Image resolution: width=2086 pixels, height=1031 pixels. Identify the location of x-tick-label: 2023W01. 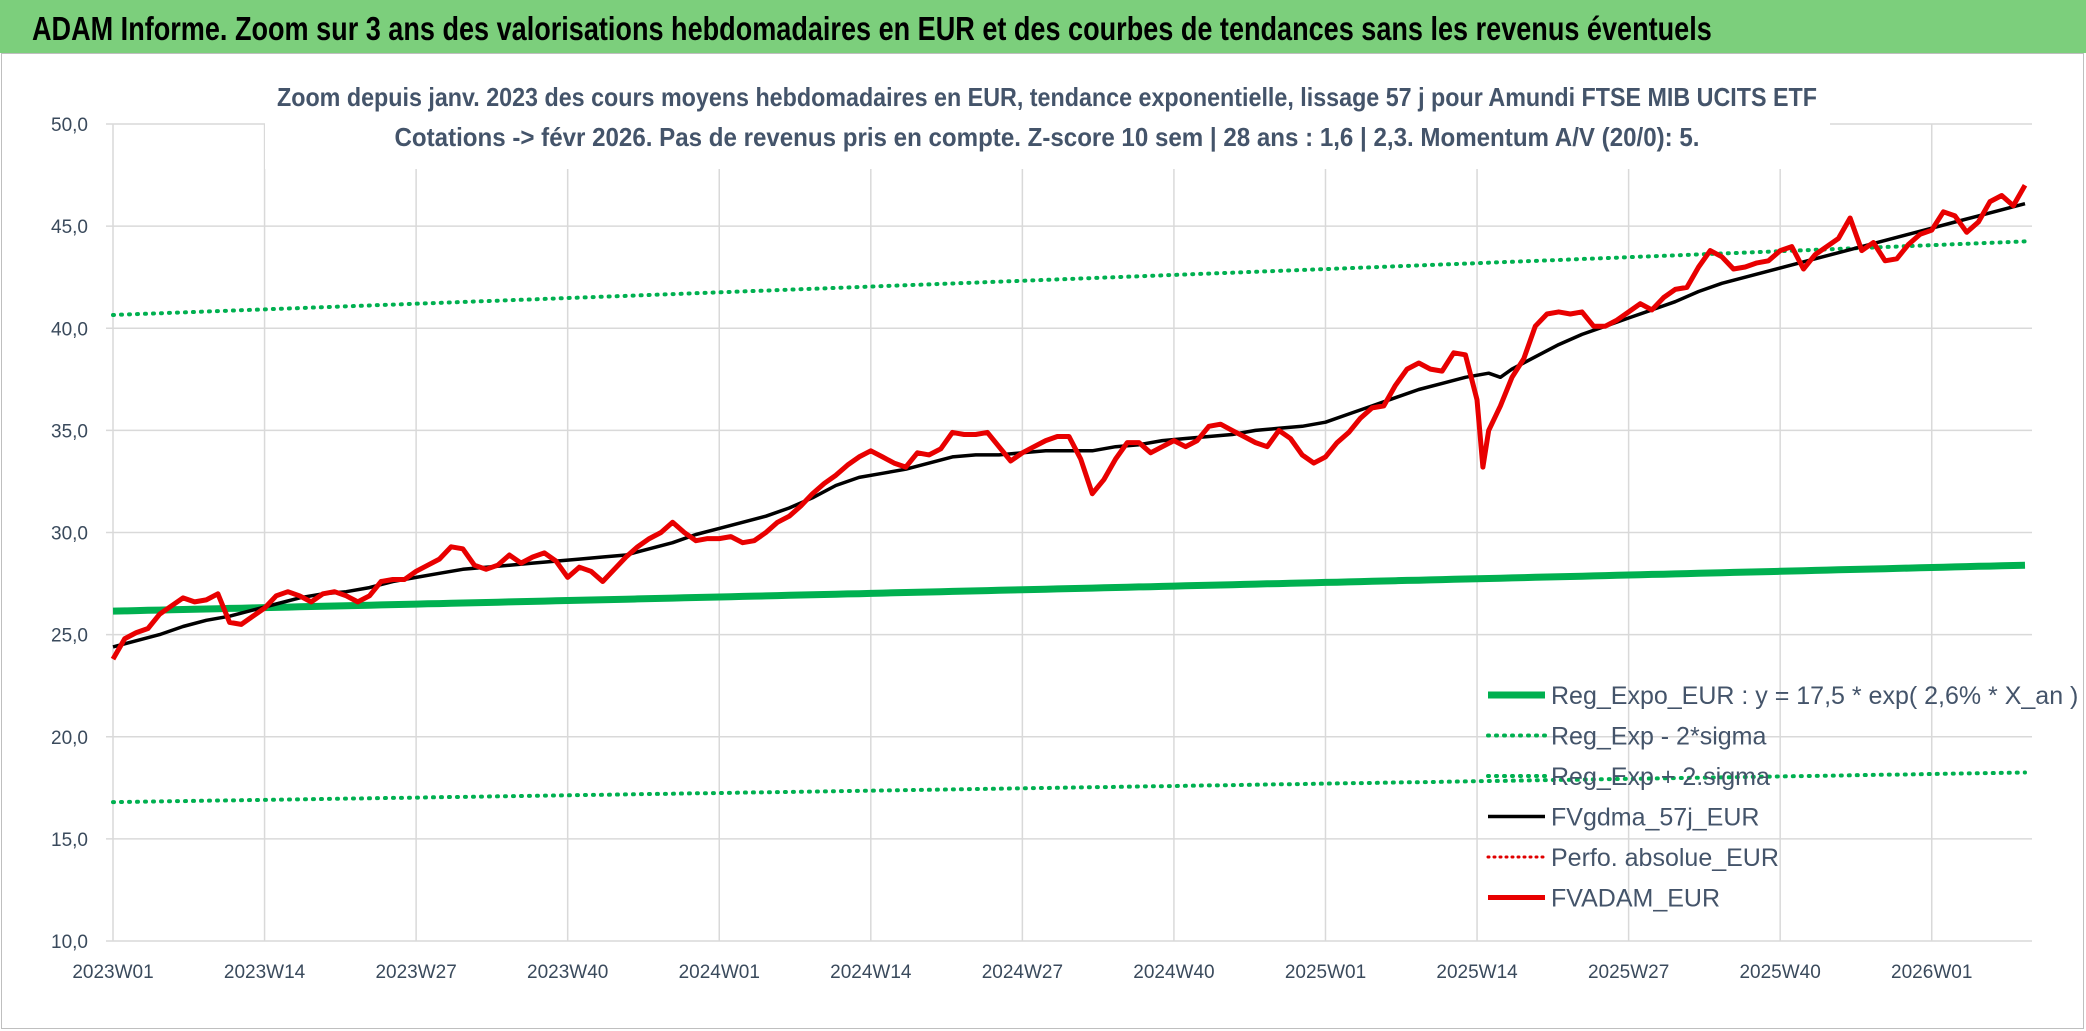
(112, 972).